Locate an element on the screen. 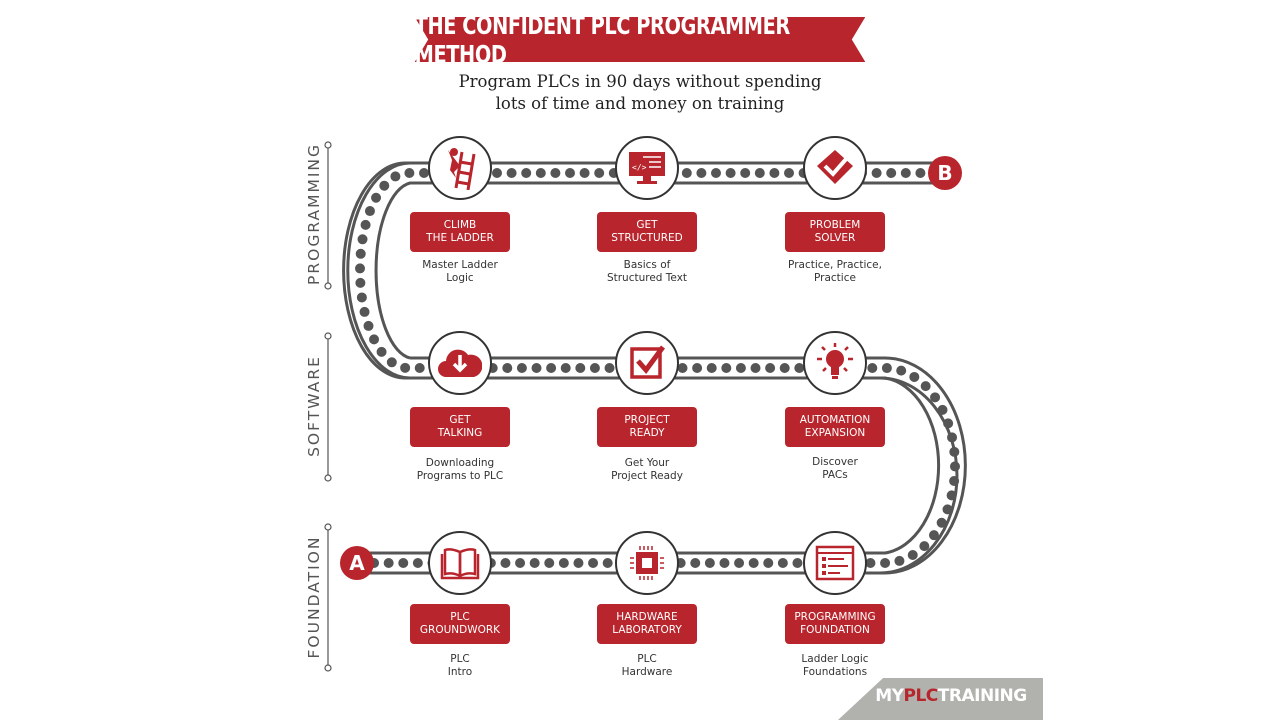 The image size is (1280, 720). step-description: Downloading Programs to PLC is located at coordinates (460, 469).